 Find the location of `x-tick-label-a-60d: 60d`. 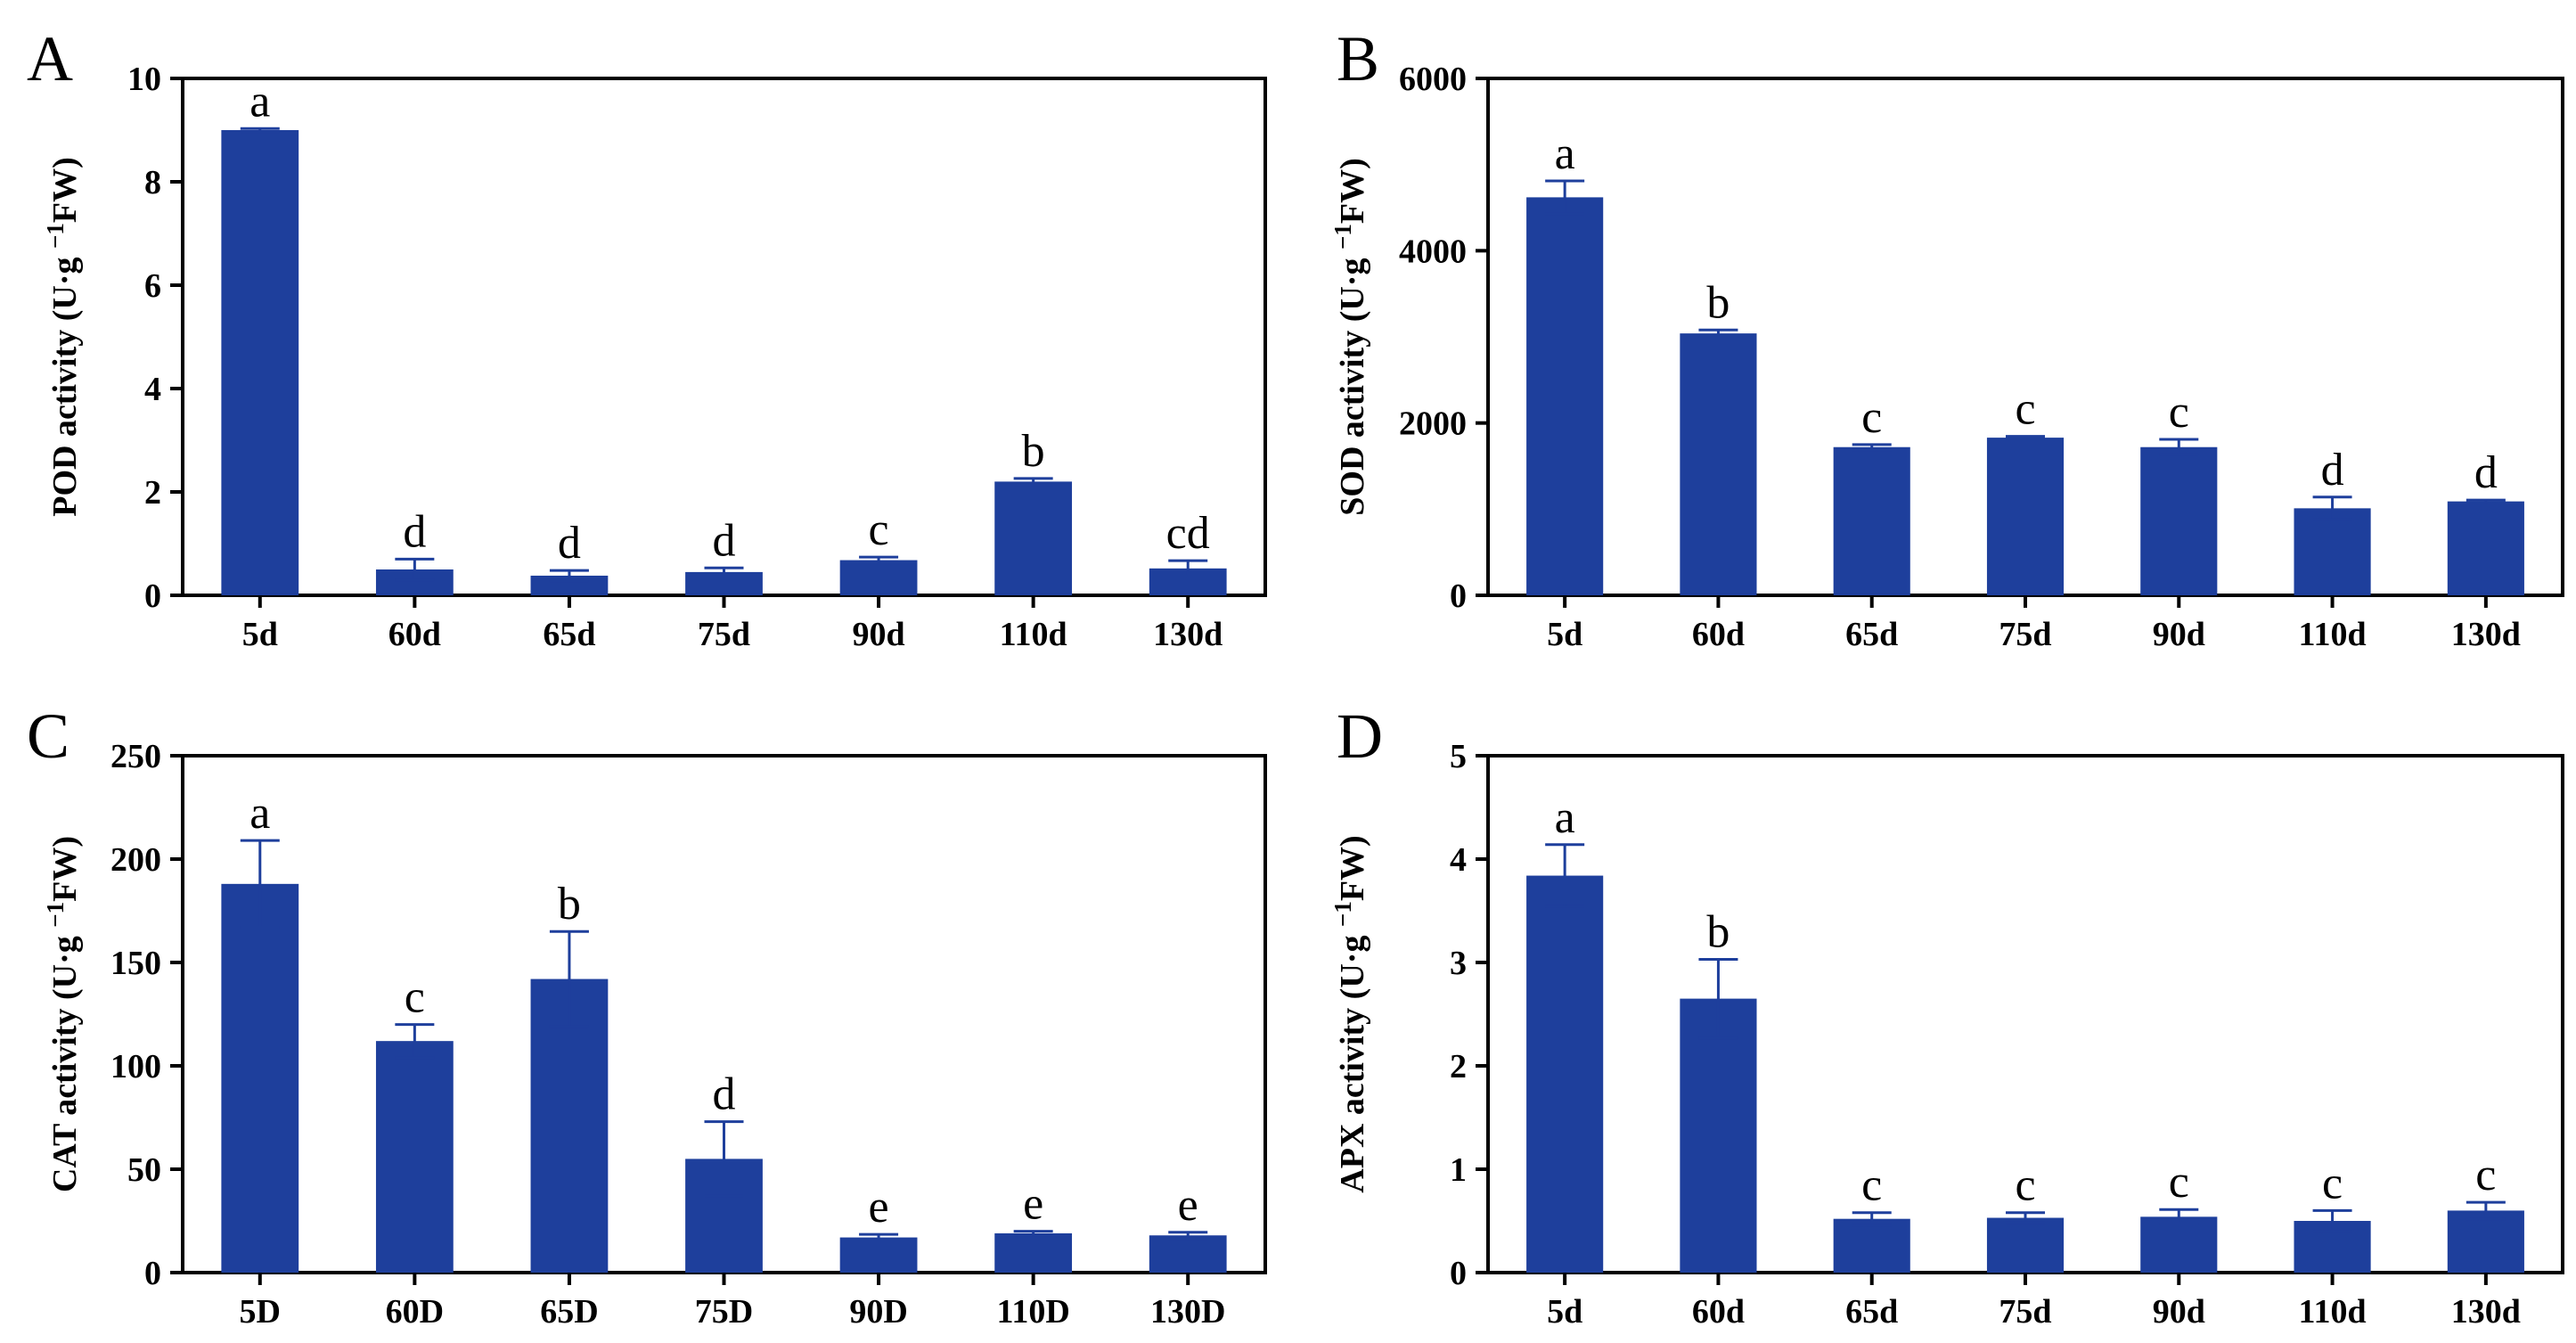

x-tick-label-a-60d: 60d is located at coordinates (414, 634).